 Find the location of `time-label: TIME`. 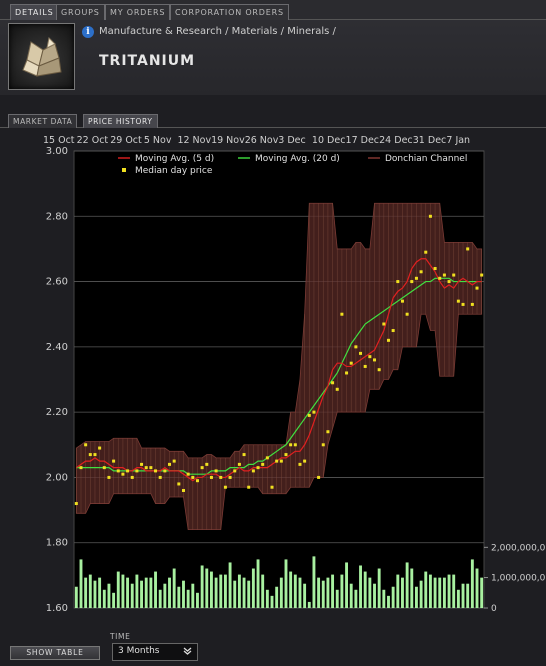

time-label: TIME is located at coordinates (120, 636).